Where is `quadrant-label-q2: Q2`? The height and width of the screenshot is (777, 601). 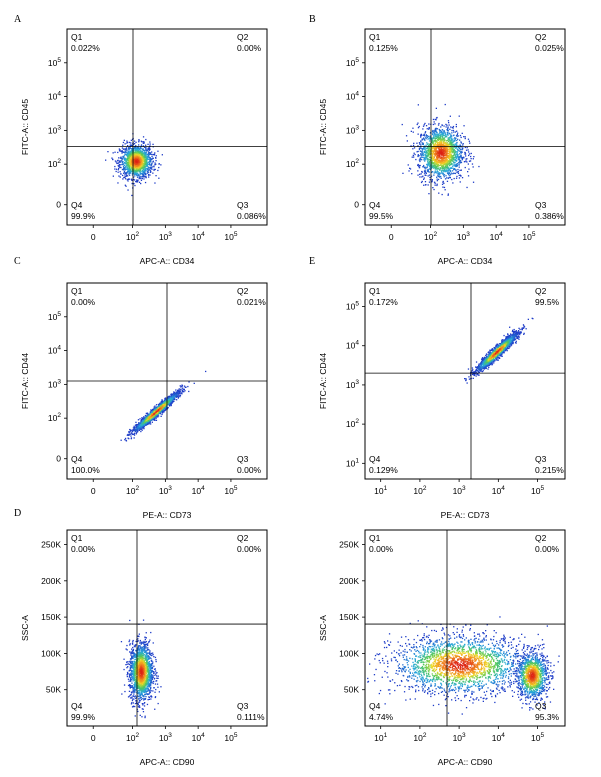 quadrant-label-q2: Q2 is located at coordinates (243, 37).